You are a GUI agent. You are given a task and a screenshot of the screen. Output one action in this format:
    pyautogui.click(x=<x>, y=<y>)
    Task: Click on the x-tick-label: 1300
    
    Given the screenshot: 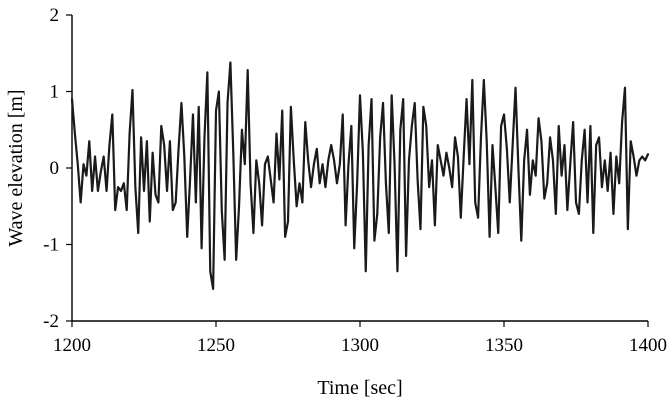 What is the action you would take?
    pyautogui.click(x=360, y=345)
    